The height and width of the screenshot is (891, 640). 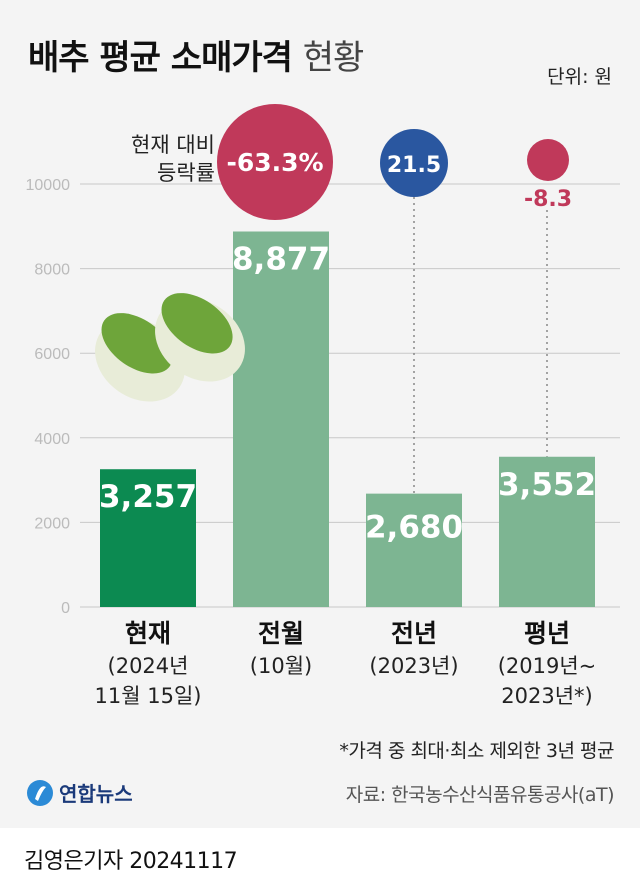 I want to click on change-value: -63.3%, so click(x=274, y=162).